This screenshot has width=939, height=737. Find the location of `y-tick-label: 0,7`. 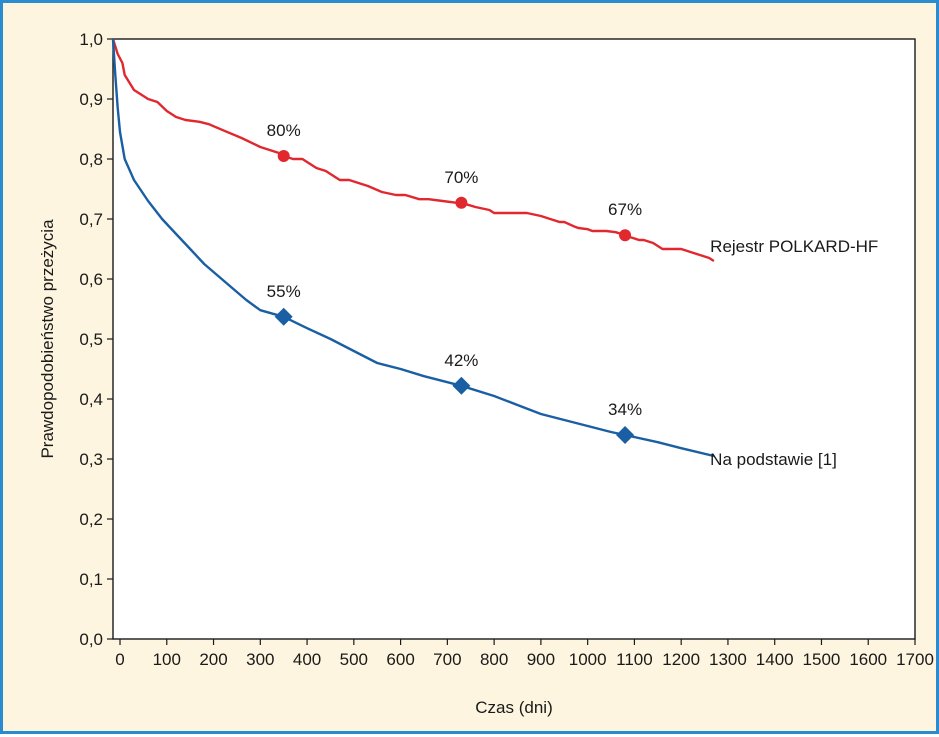

y-tick-label: 0,7 is located at coordinates (91, 219).